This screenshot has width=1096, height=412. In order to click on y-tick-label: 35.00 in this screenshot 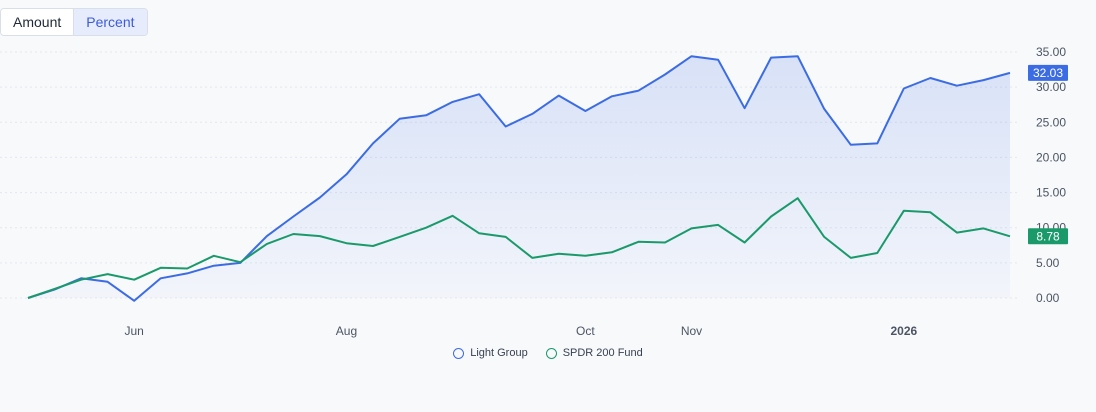, I will do `click(1051, 52)`.